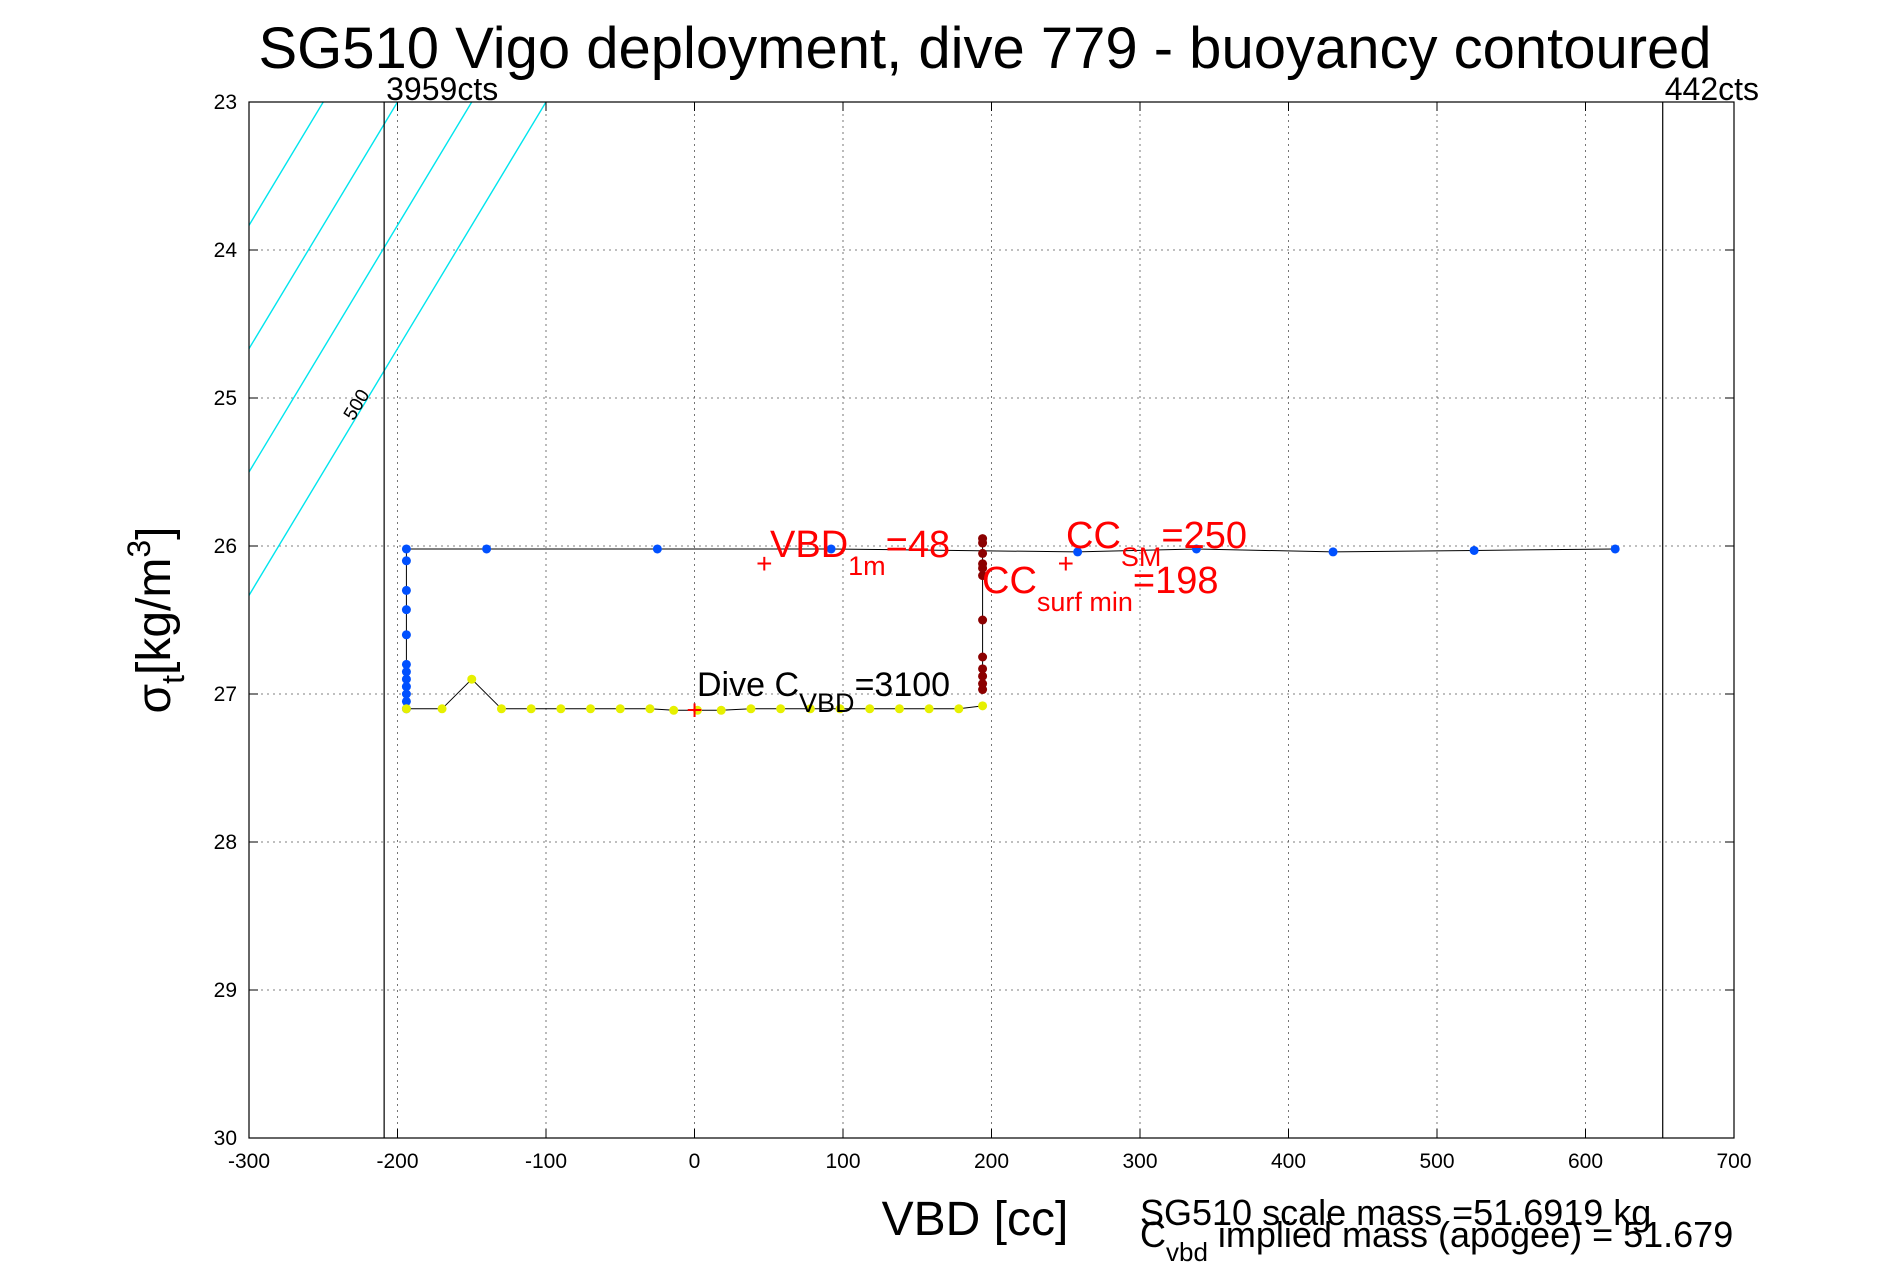 Image resolution: width=1891 pixels, height=1262 pixels. I want to click on y-axis-label: σt[kg/m3], so click(156, 619).